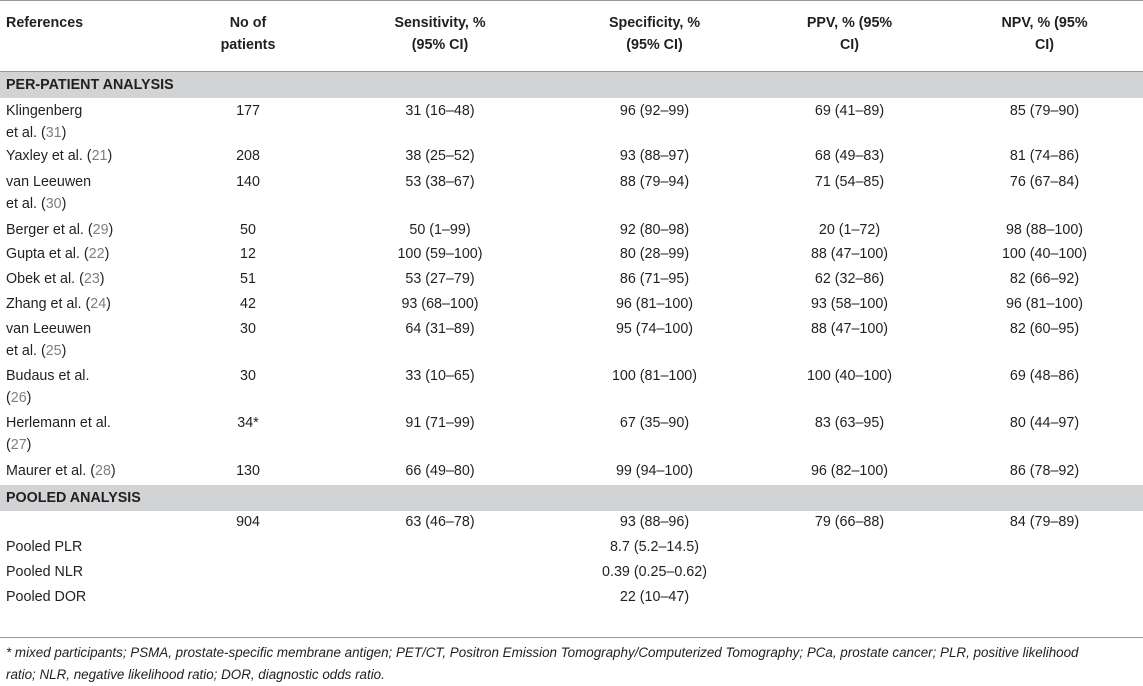  Describe the element at coordinates (849, 522) in the screenshot. I see `ppv-cell: 79 (66–88)` at that location.